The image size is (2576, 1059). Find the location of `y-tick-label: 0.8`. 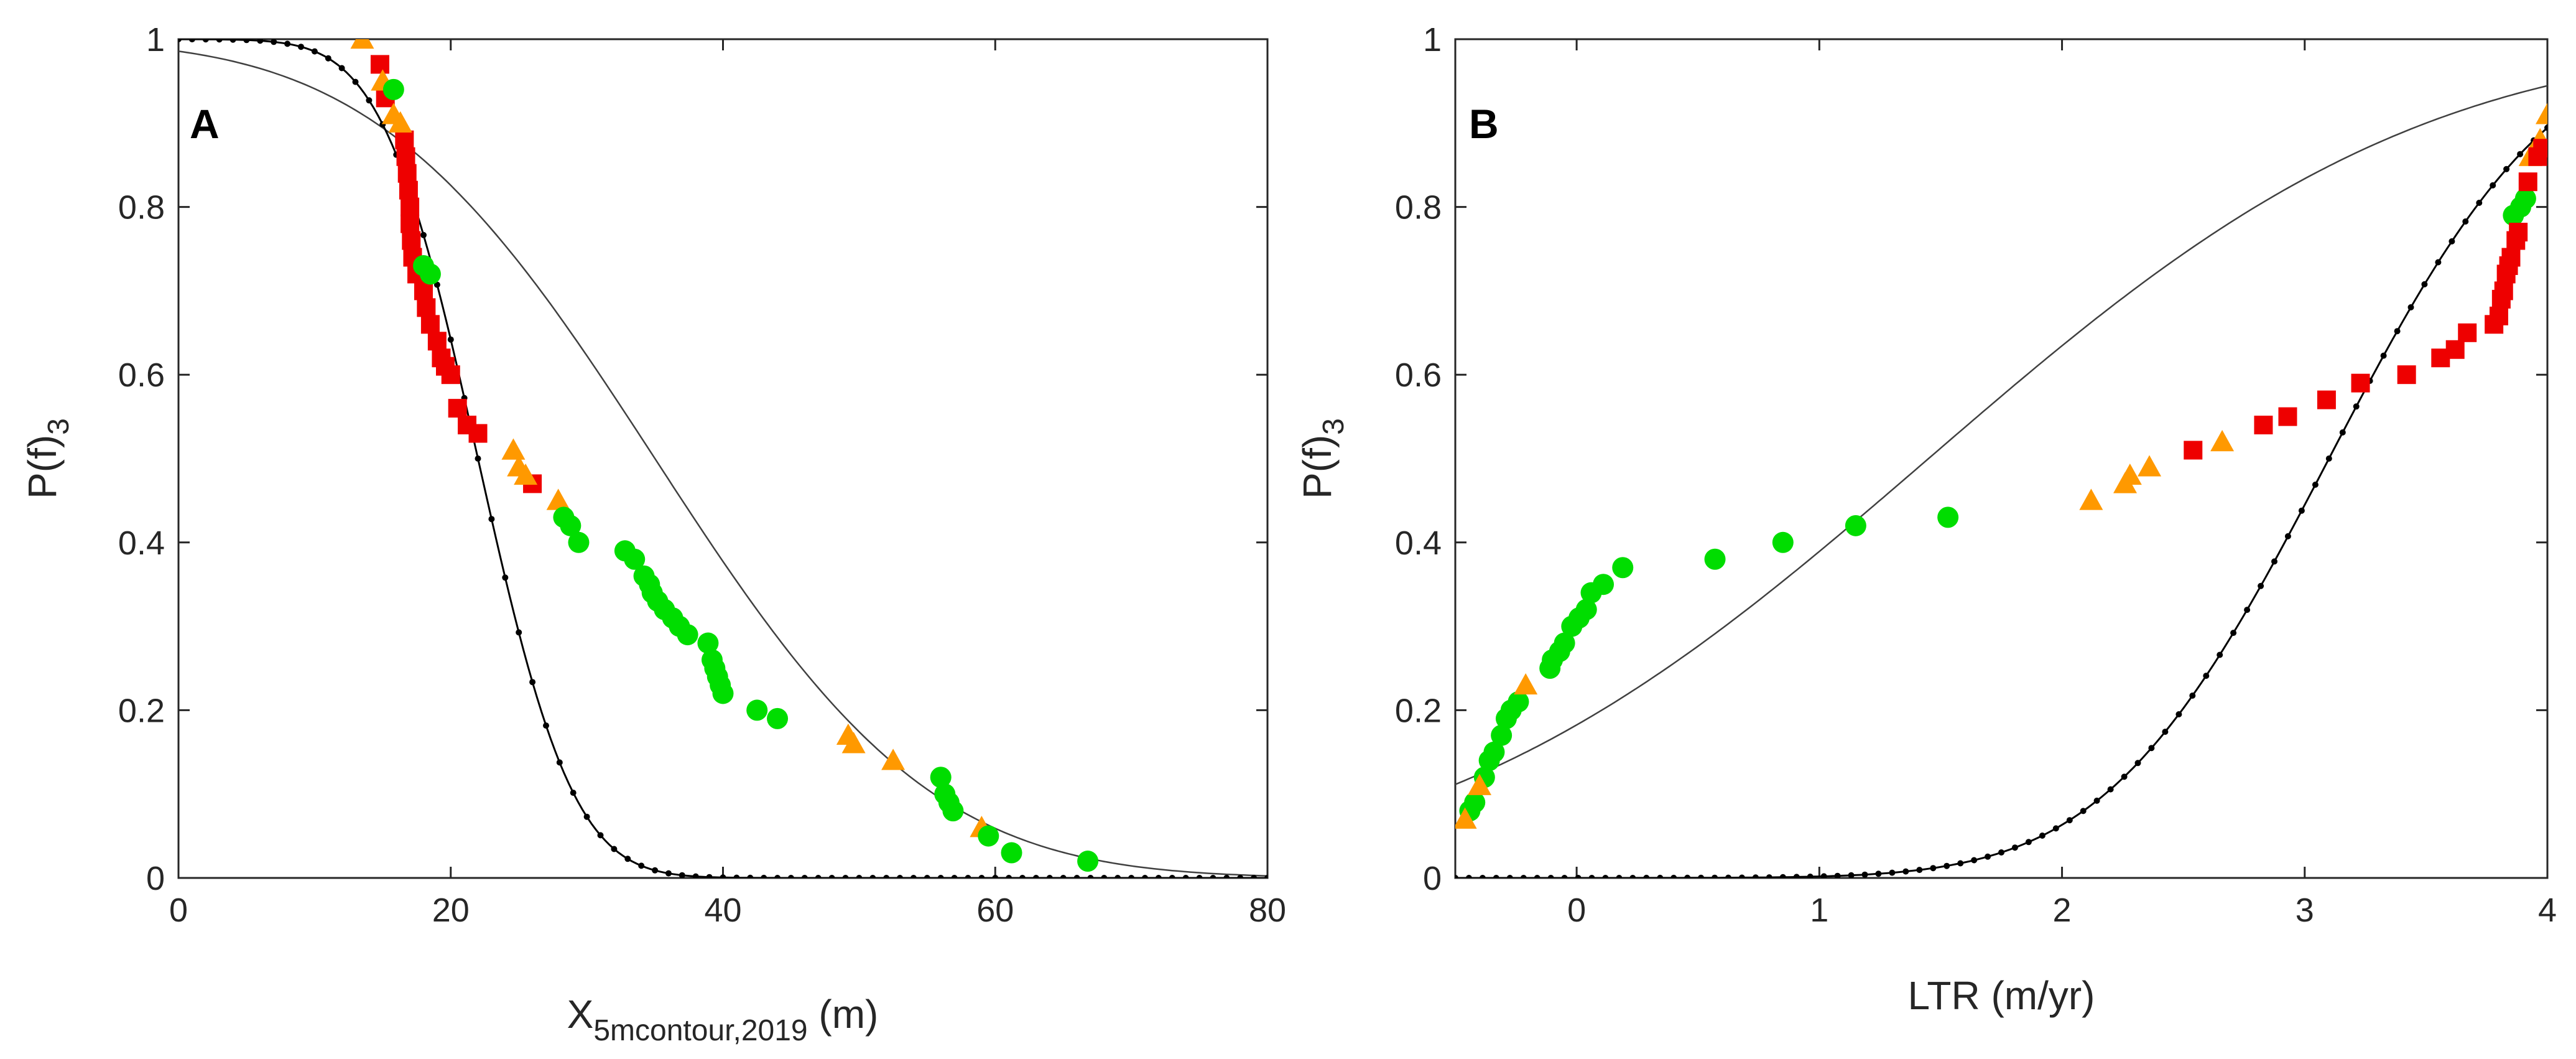

y-tick-label: 0.8 is located at coordinates (1419, 207).